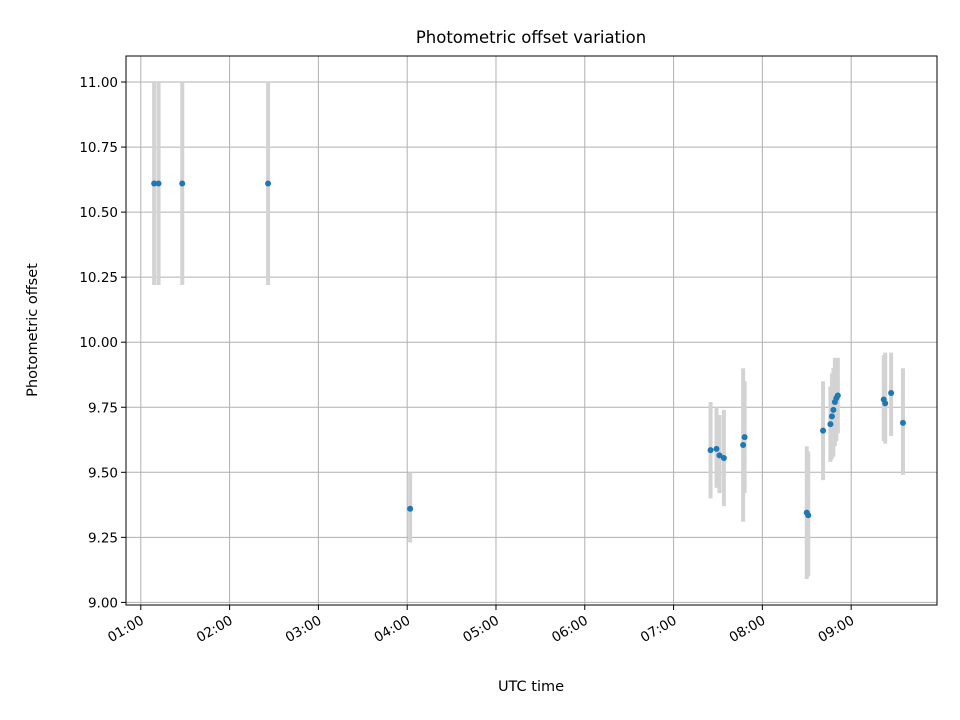  Describe the element at coordinates (103, 408) in the screenshot. I see `y-tick-label: 9.75` at that location.